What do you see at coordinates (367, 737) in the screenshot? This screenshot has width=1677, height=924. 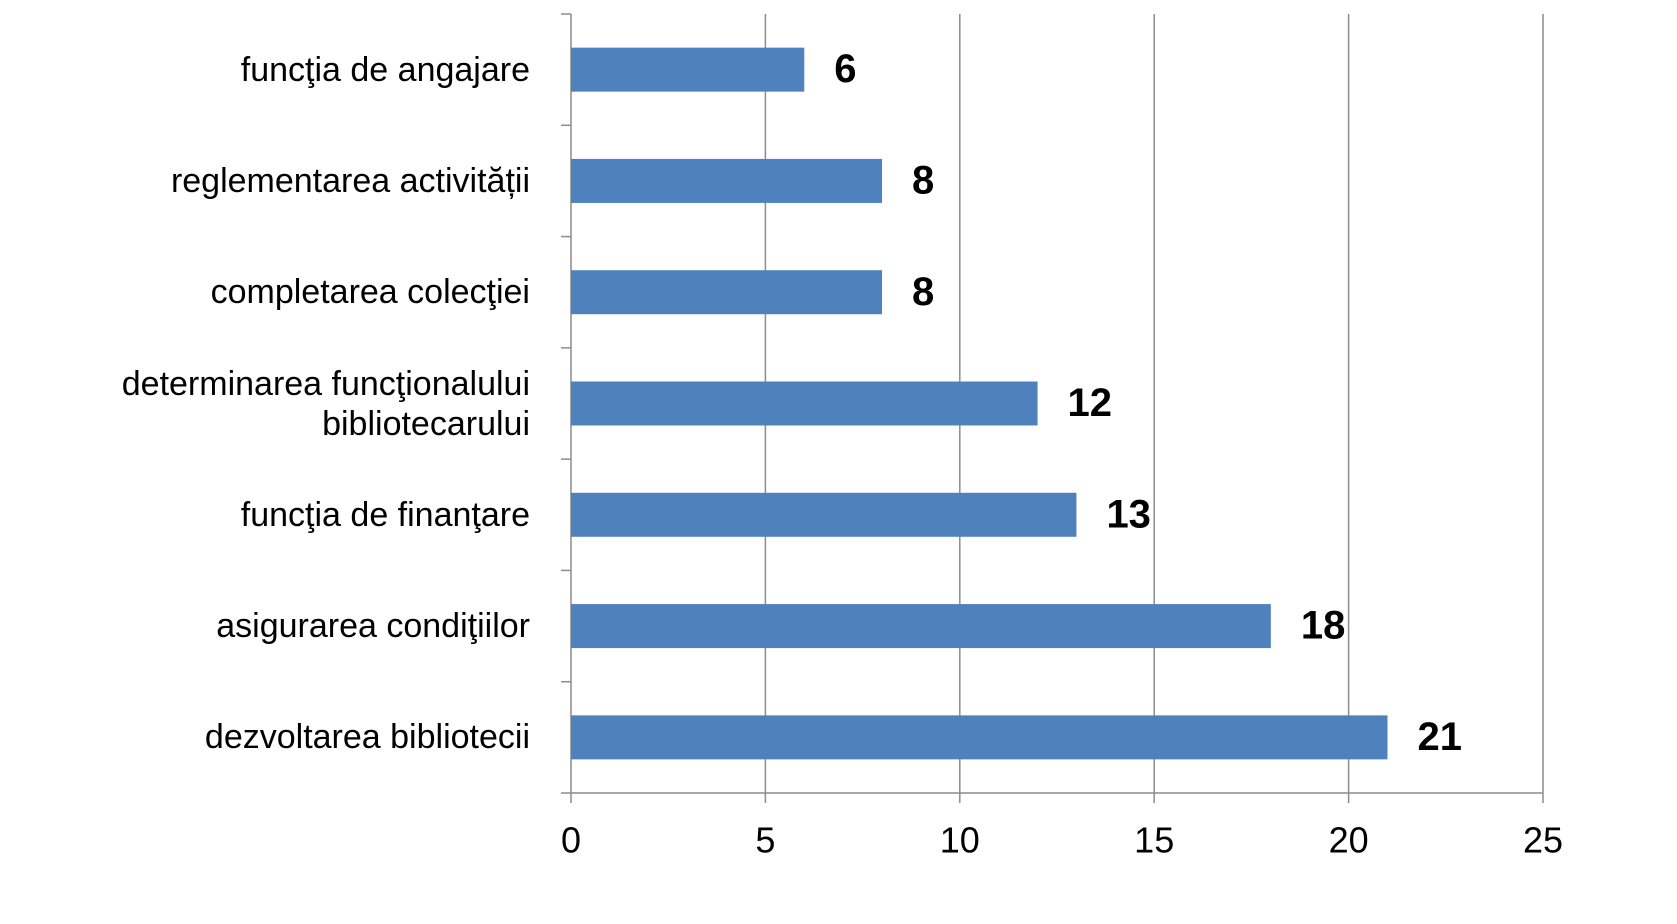 I see `y-tick-label: dezvoltarea bibliotecii` at bounding box center [367, 737].